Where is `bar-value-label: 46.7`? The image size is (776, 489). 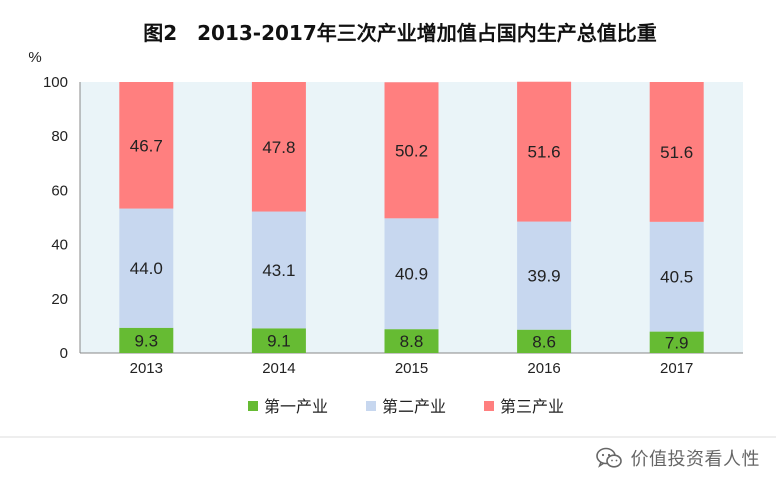 bar-value-label: 46.7 is located at coordinates (146, 145).